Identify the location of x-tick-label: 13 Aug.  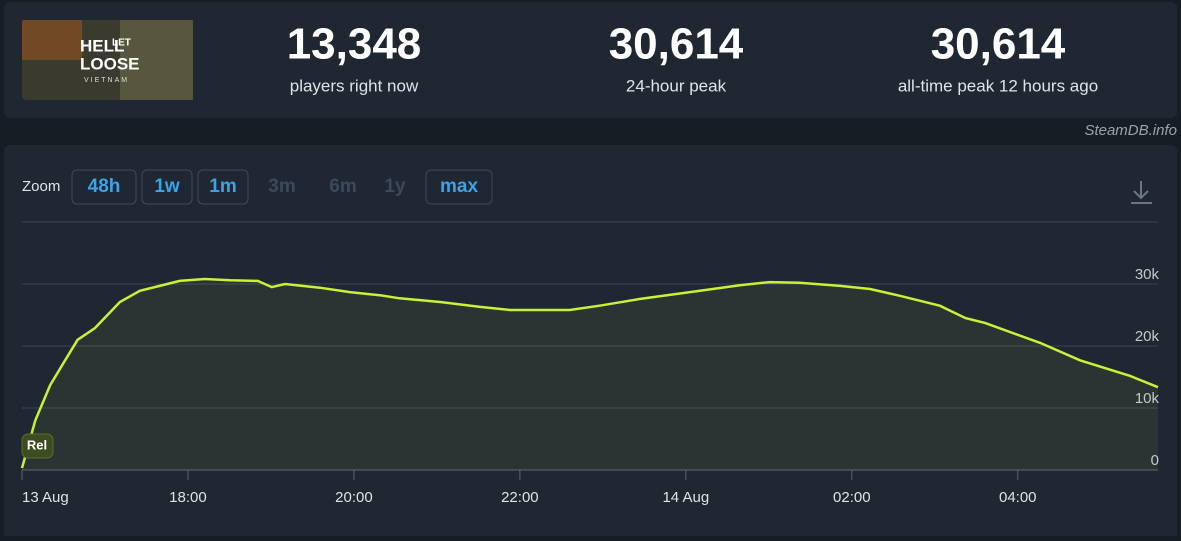
(45, 497).